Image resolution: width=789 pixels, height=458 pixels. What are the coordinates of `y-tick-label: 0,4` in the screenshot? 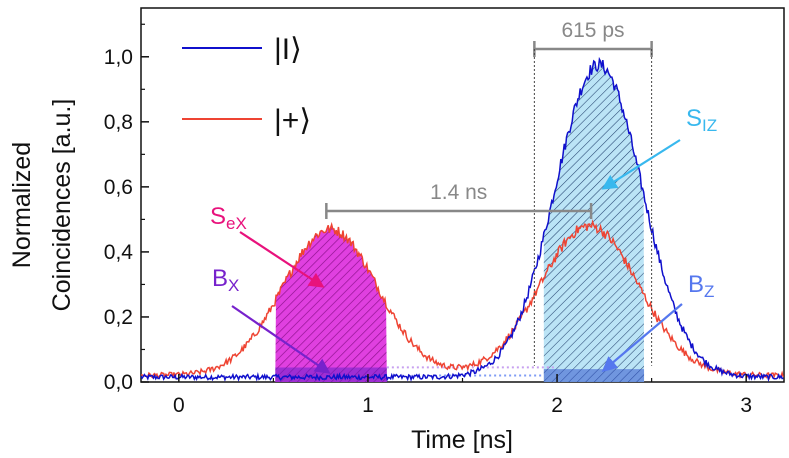 It's located at (119, 252).